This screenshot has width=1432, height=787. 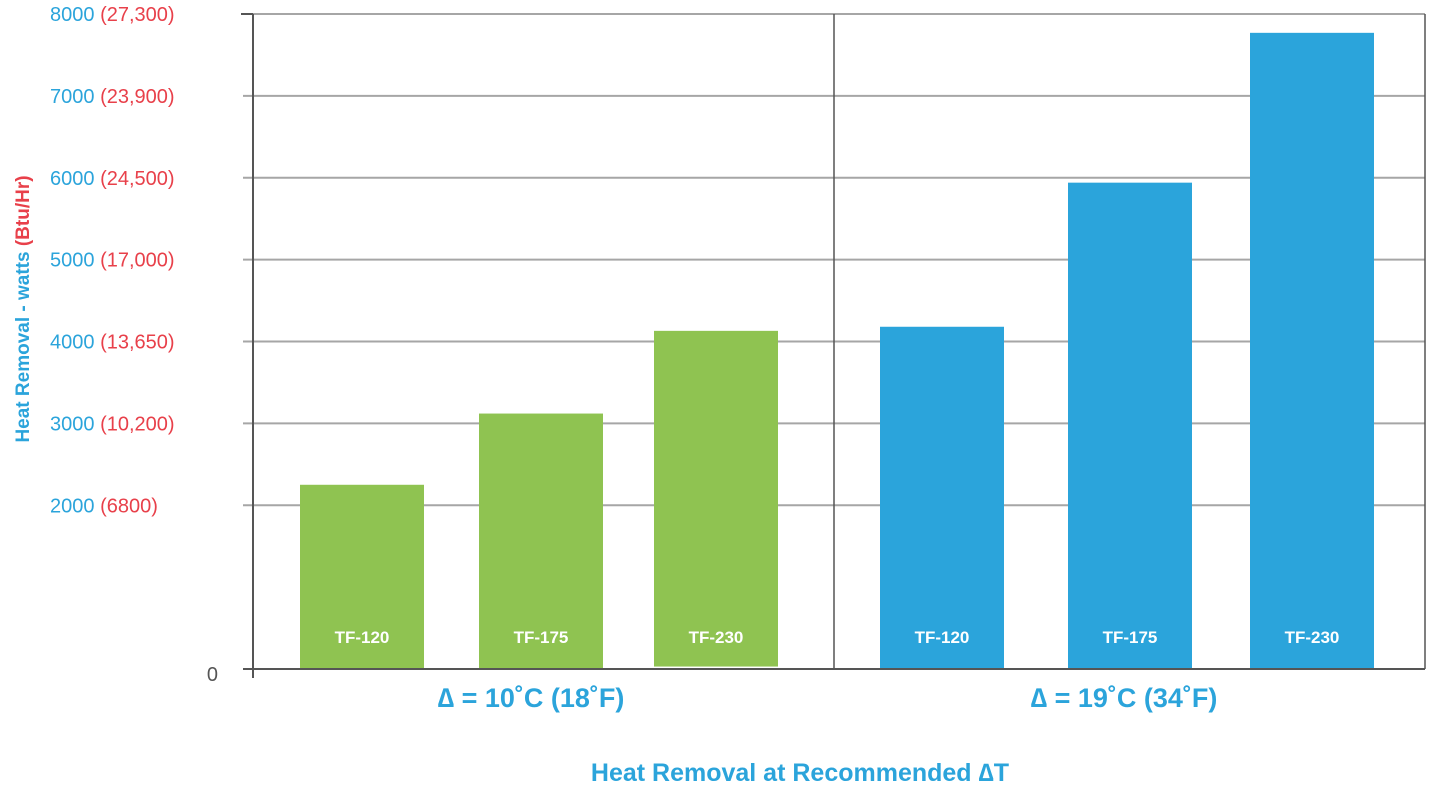 I want to click on y-tick-7000: 7000 (23,900), so click(x=112, y=97).